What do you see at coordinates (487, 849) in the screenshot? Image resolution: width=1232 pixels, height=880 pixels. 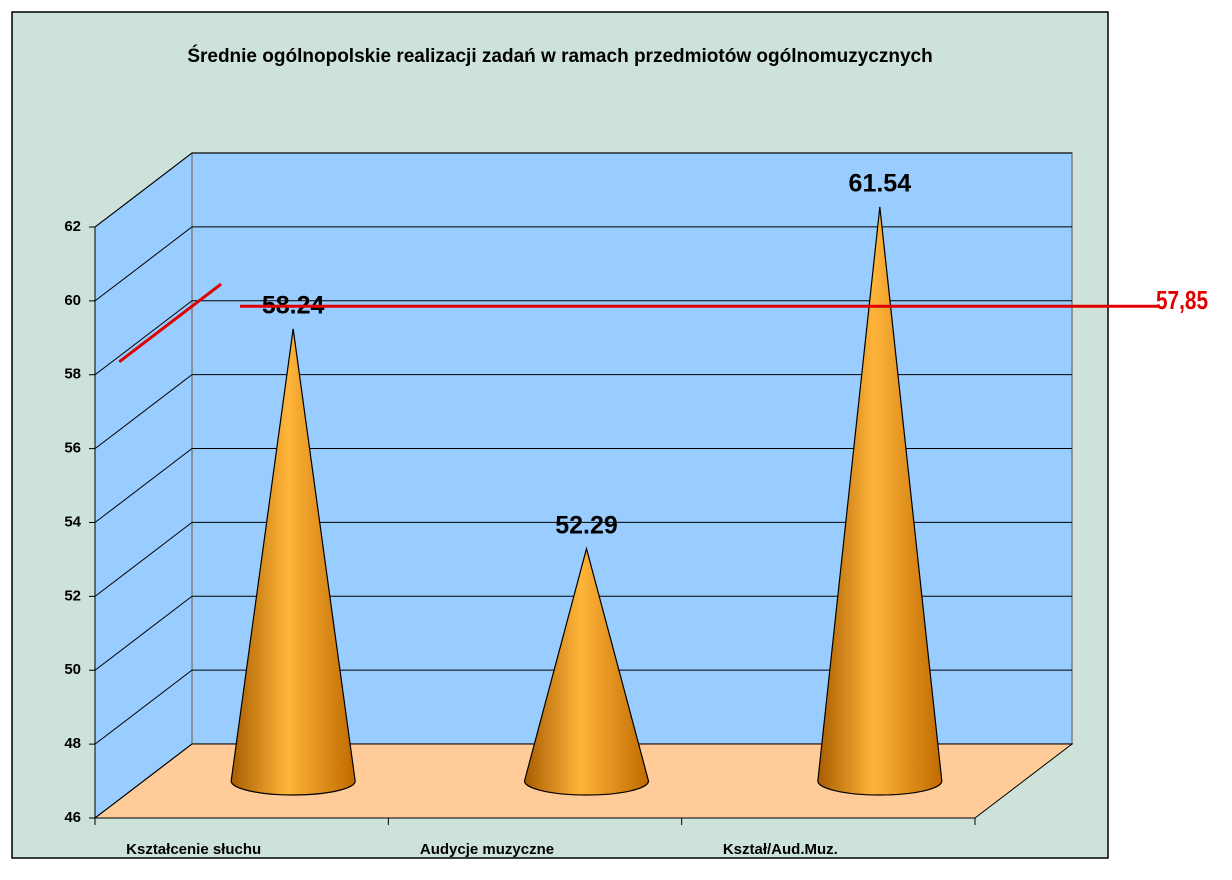 I see `x-tick-label: Audycje muzyczne` at bounding box center [487, 849].